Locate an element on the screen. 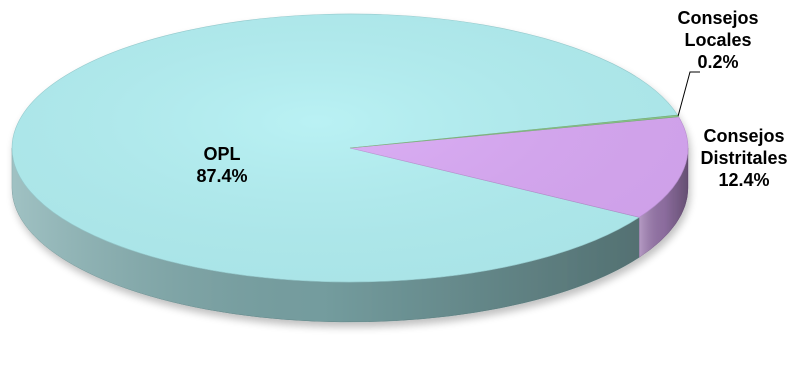 Image resolution: width=806 pixels, height=374 pixels. pie-label-consejos-locales: Consejos Locales 0.2% is located at coordinates (717, 40).